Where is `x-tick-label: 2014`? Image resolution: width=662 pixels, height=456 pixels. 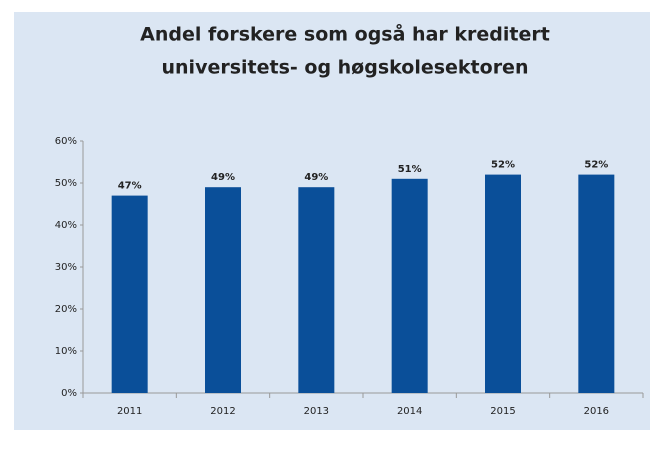
x-tick-label: 2014 is located at coordinates (409, 411).